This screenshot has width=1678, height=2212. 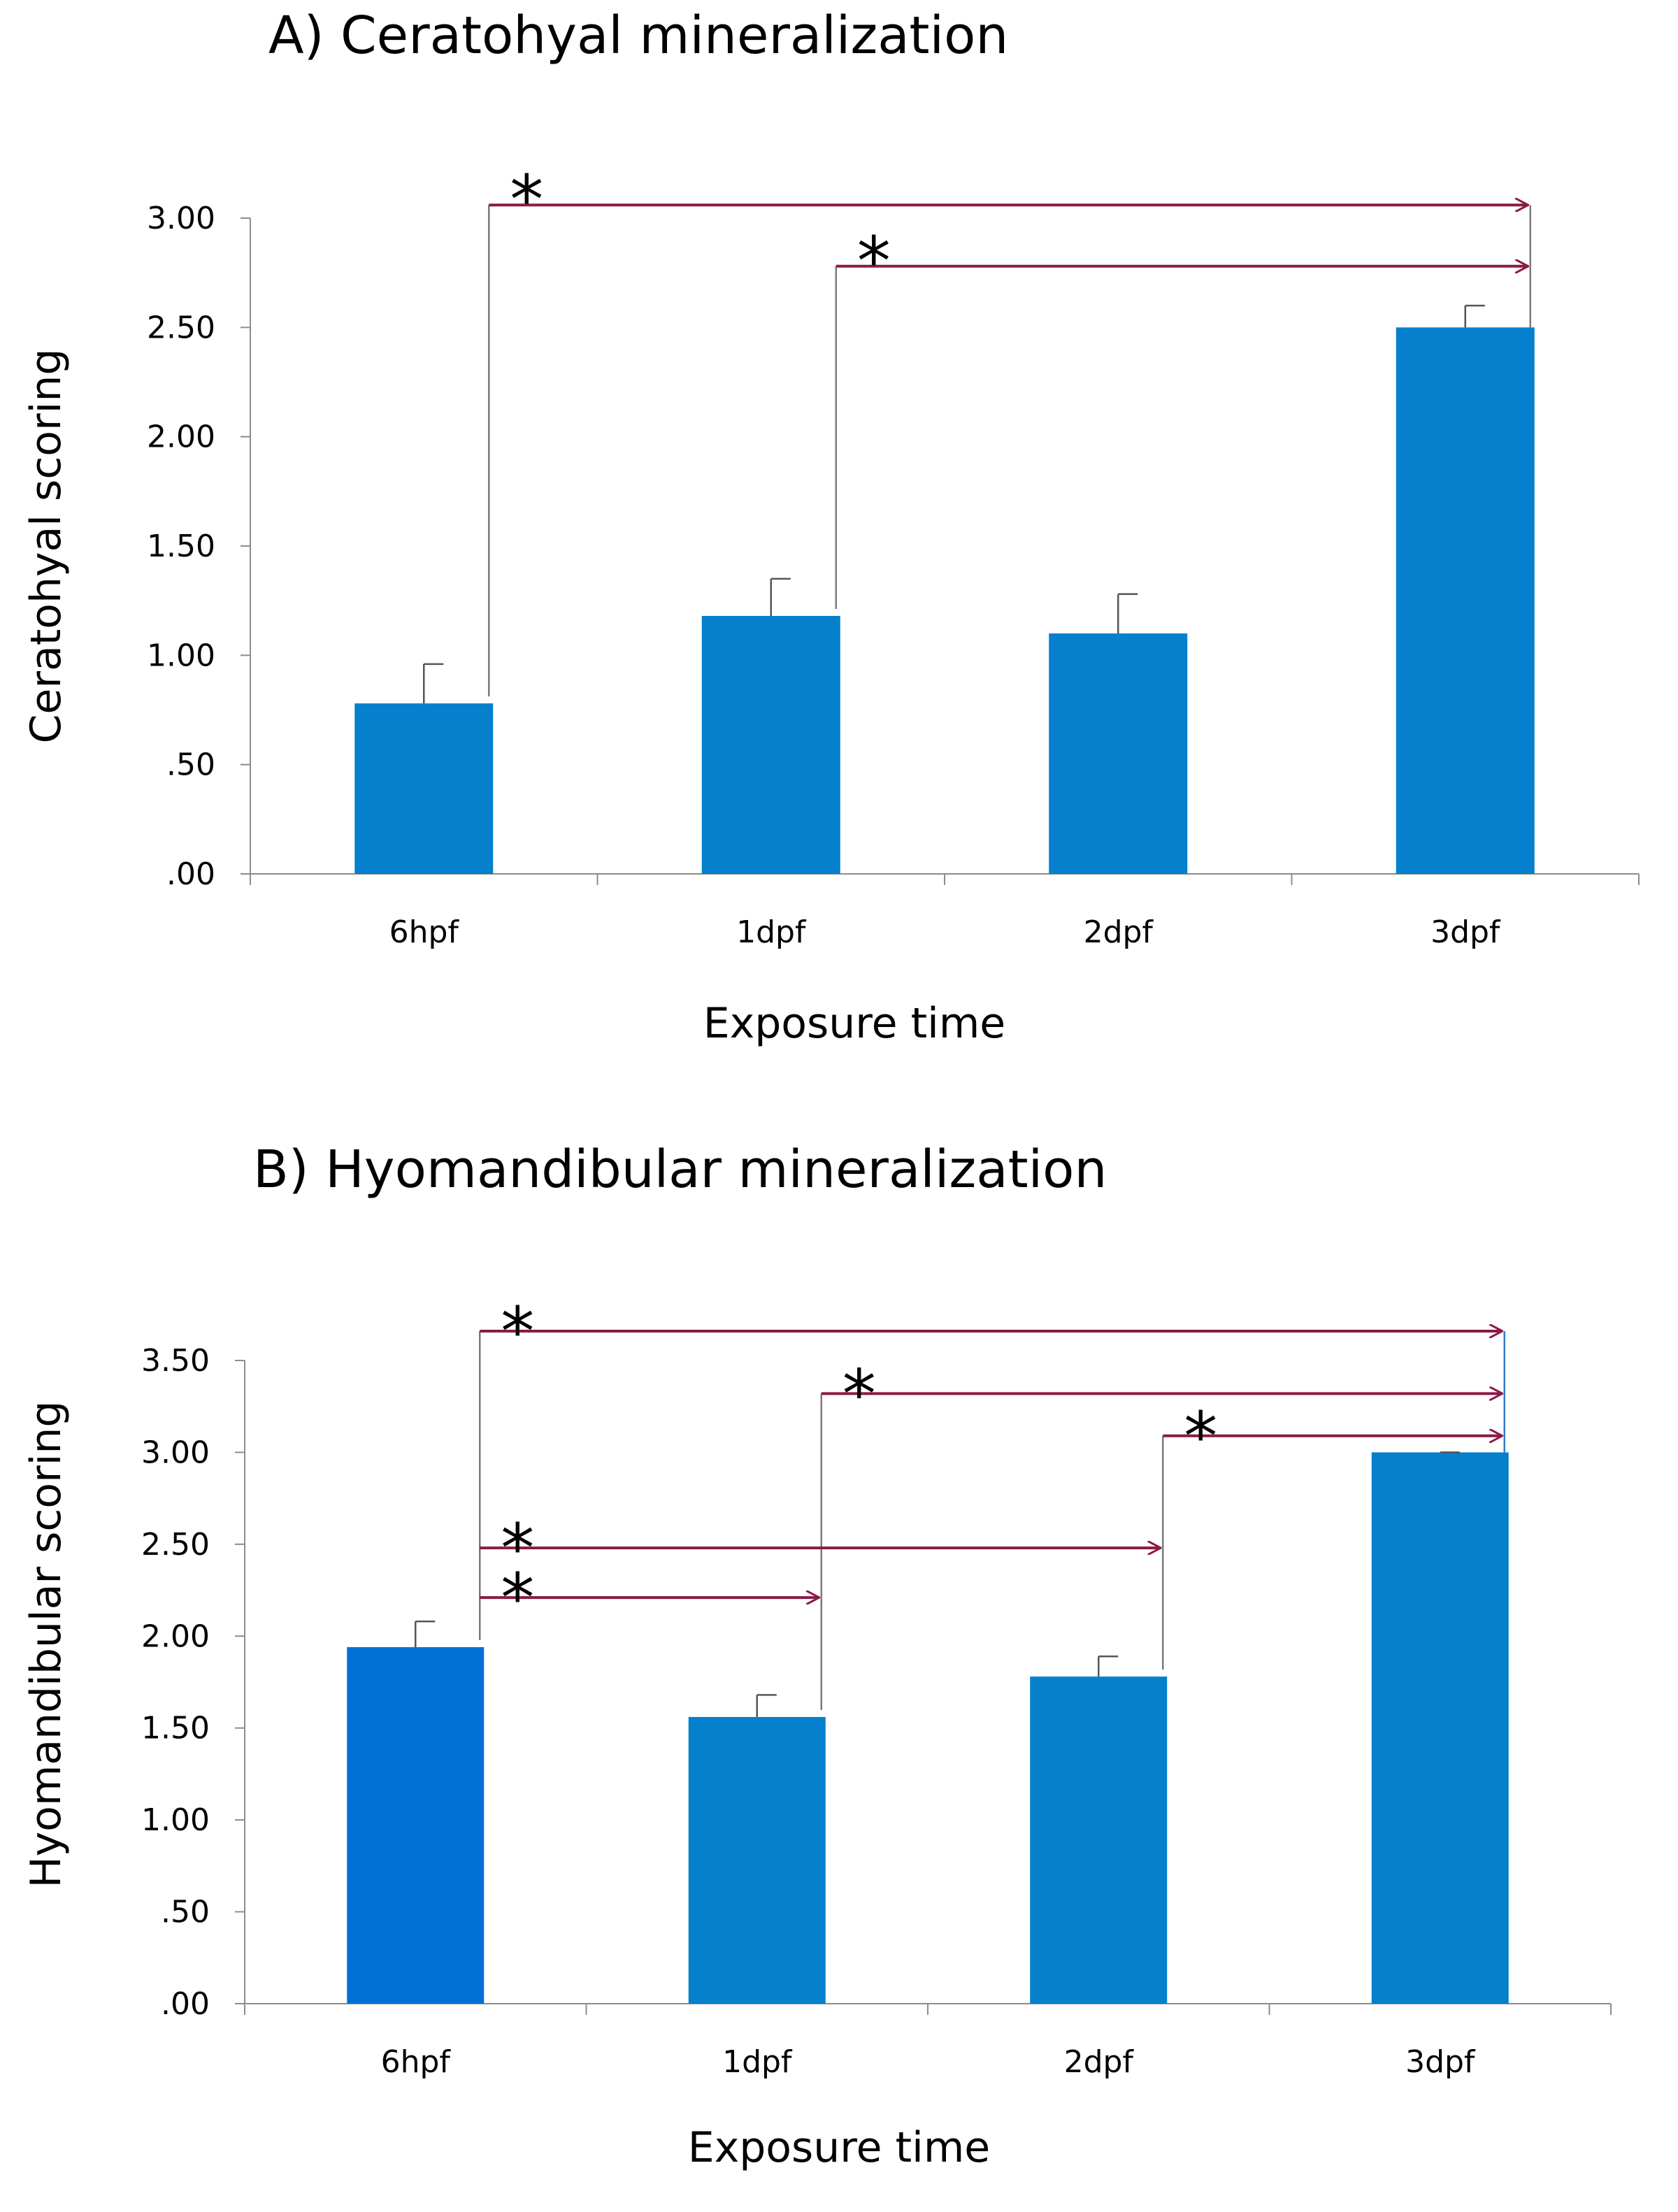 I want to click on y-axis-title: Ceratohyal scoring, so click(x=47, y=546).